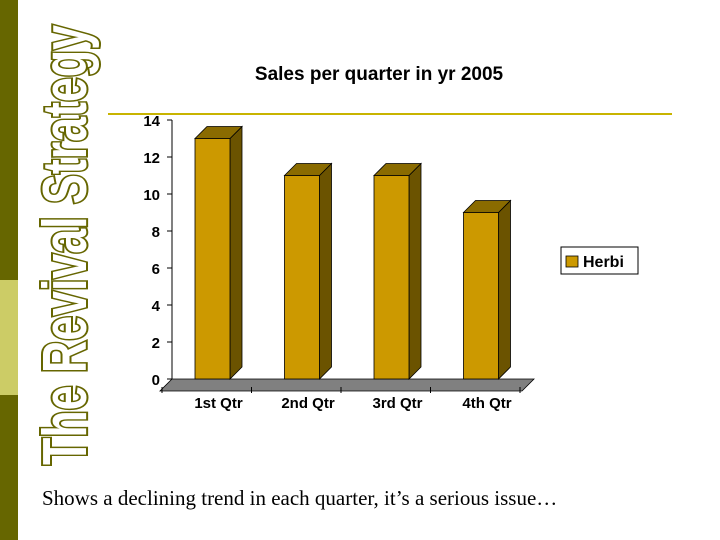 This screenshot has height=540, width=720. I want to click on legend-label-herbi: Herbi, so click(603, 262).